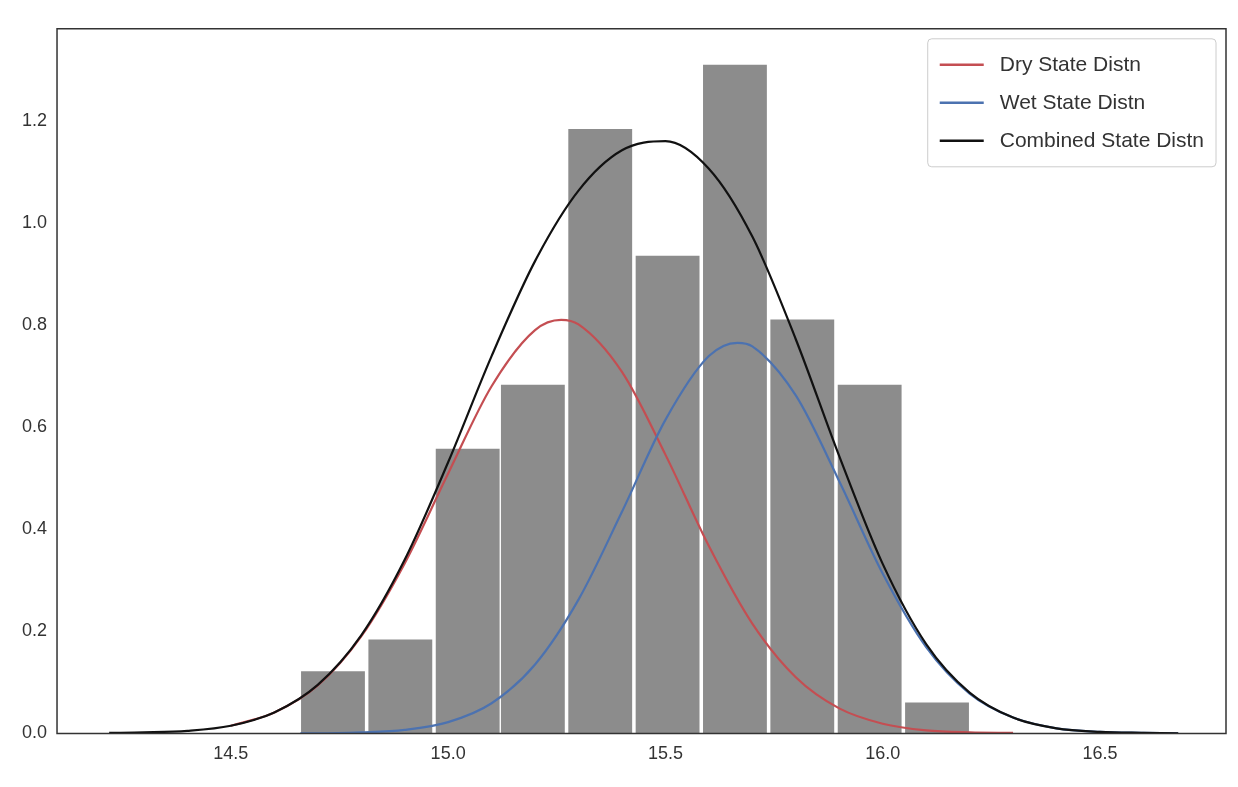 Image resolution: width=1238 pixels, height=787 pixels. I want to click on y-tick-label: 0.6, so click(34, 426).